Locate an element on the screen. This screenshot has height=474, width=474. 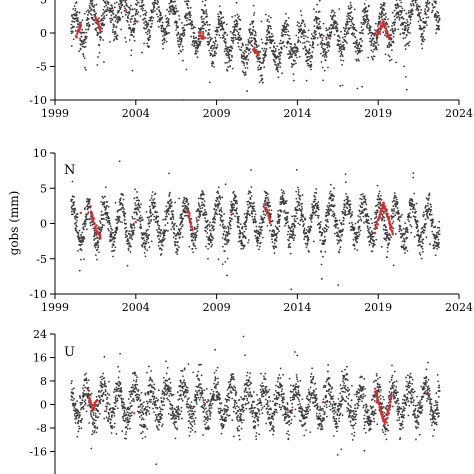
x-tick-label: 2014 is located at coordinates (297, 307).